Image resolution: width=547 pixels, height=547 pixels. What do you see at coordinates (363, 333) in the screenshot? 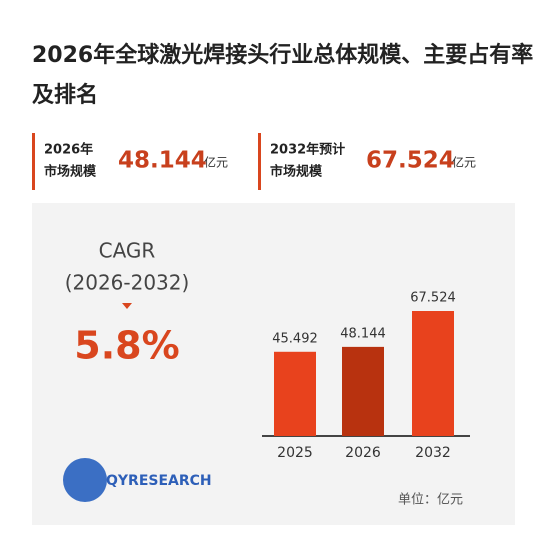
I see `value-label: 48.144` at bounding box center [363, 333].